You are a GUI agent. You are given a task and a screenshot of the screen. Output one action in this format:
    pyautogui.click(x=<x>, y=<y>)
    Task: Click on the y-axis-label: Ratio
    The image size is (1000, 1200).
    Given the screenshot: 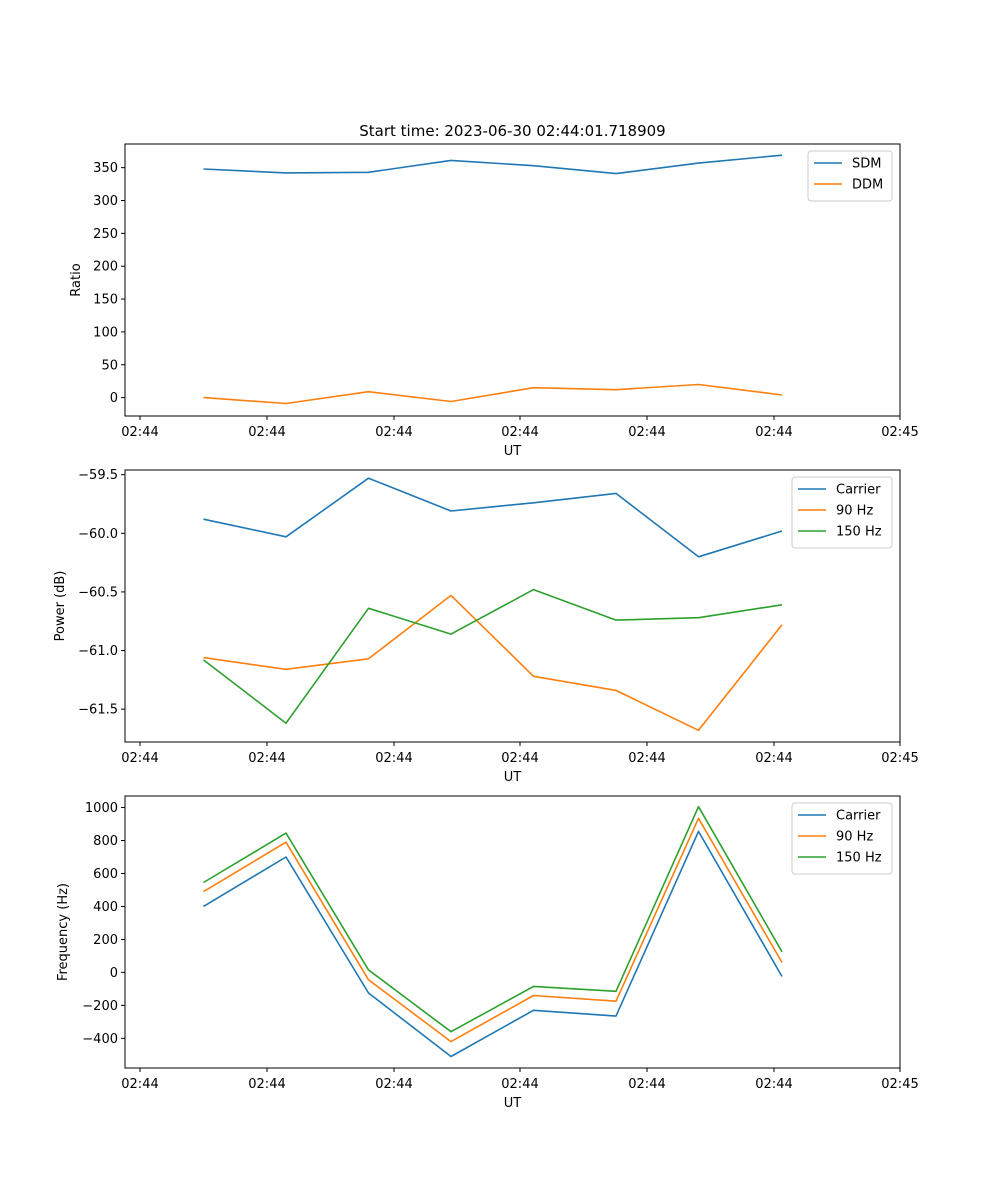 What is the action you would take?
    pyautogui.click(x=76, y=279)
    